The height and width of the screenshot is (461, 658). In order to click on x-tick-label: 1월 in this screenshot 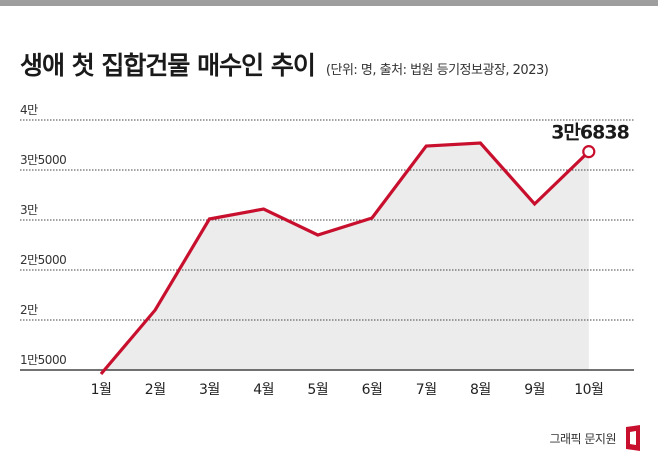, I will do `click(101, 390)`.